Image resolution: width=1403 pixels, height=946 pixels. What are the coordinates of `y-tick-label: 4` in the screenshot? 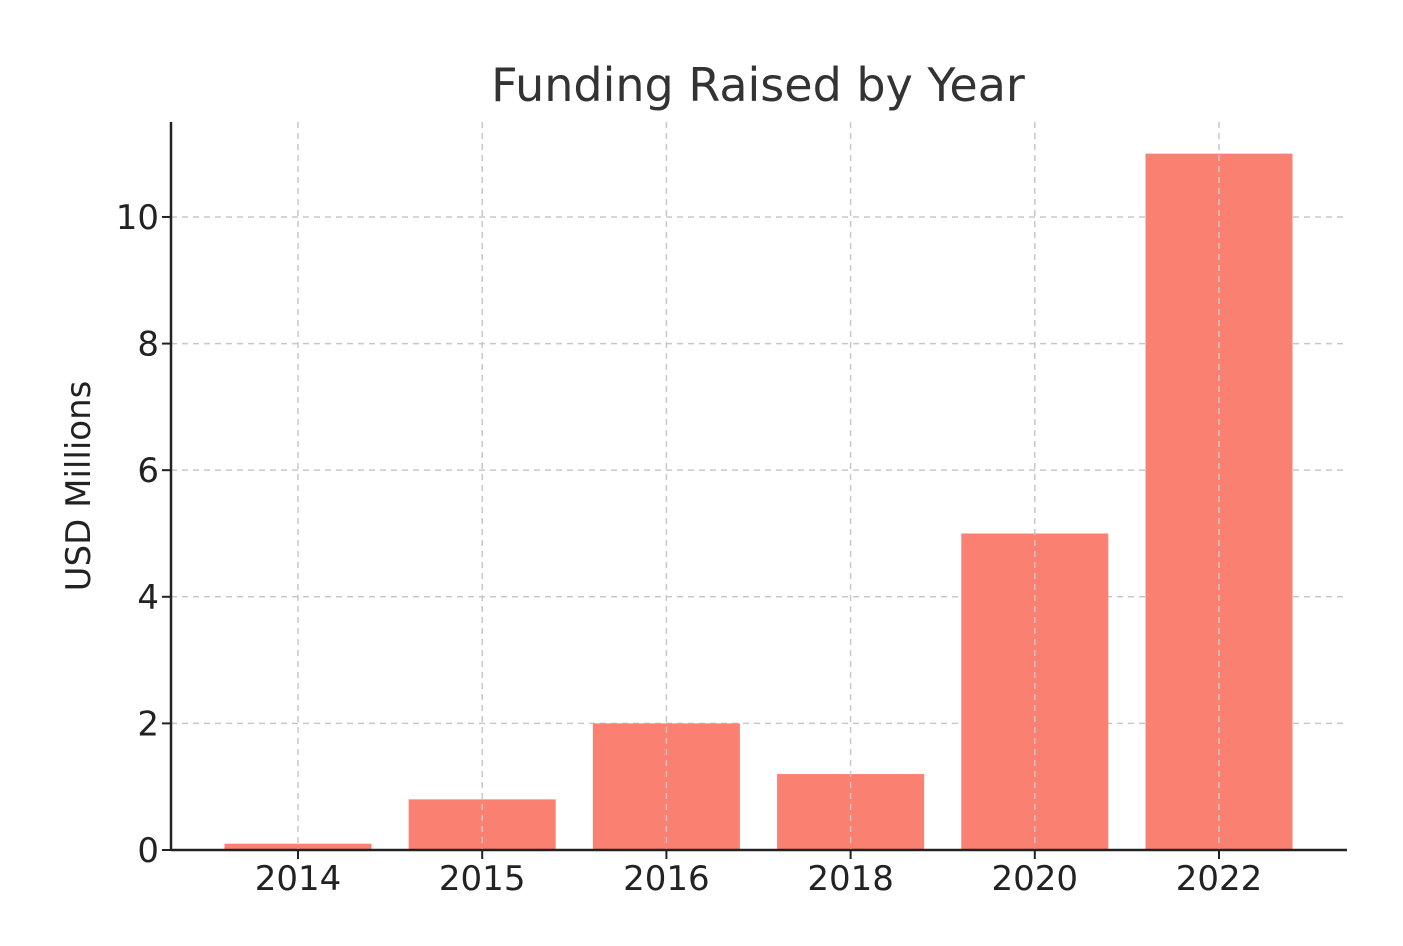 It's located at (148, 598).